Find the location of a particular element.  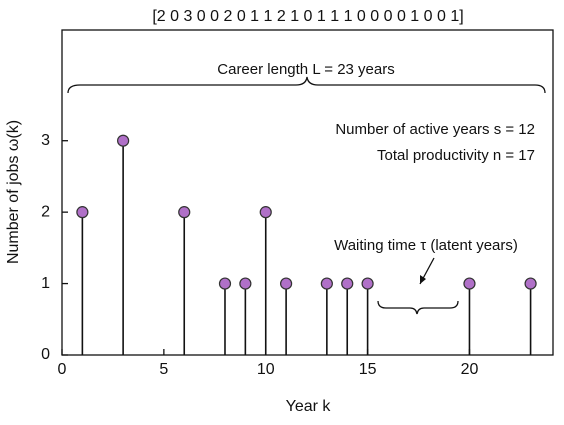

x-tick-label: 0 is located at coordinates (62, 369).